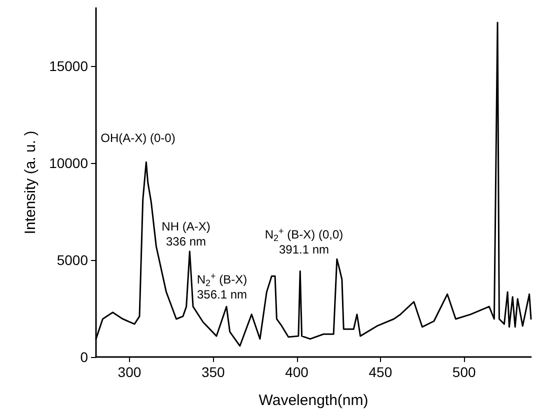 The width and height of the screenshot is (534, 413). Describe the element at coordinates (84, 357) in the screenshot. I see `y-tick-label: 0` at that location.